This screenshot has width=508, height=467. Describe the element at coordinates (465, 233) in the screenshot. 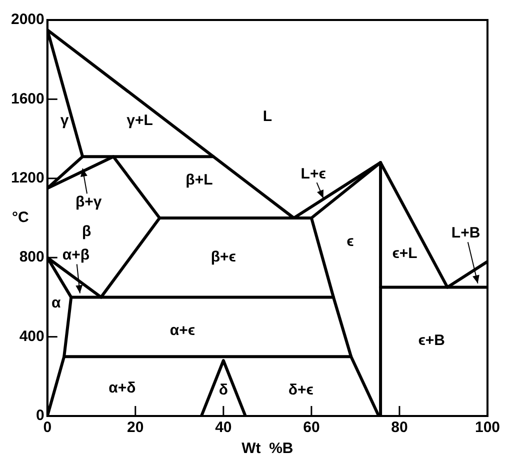

I see `annotation: L+B` at that location.